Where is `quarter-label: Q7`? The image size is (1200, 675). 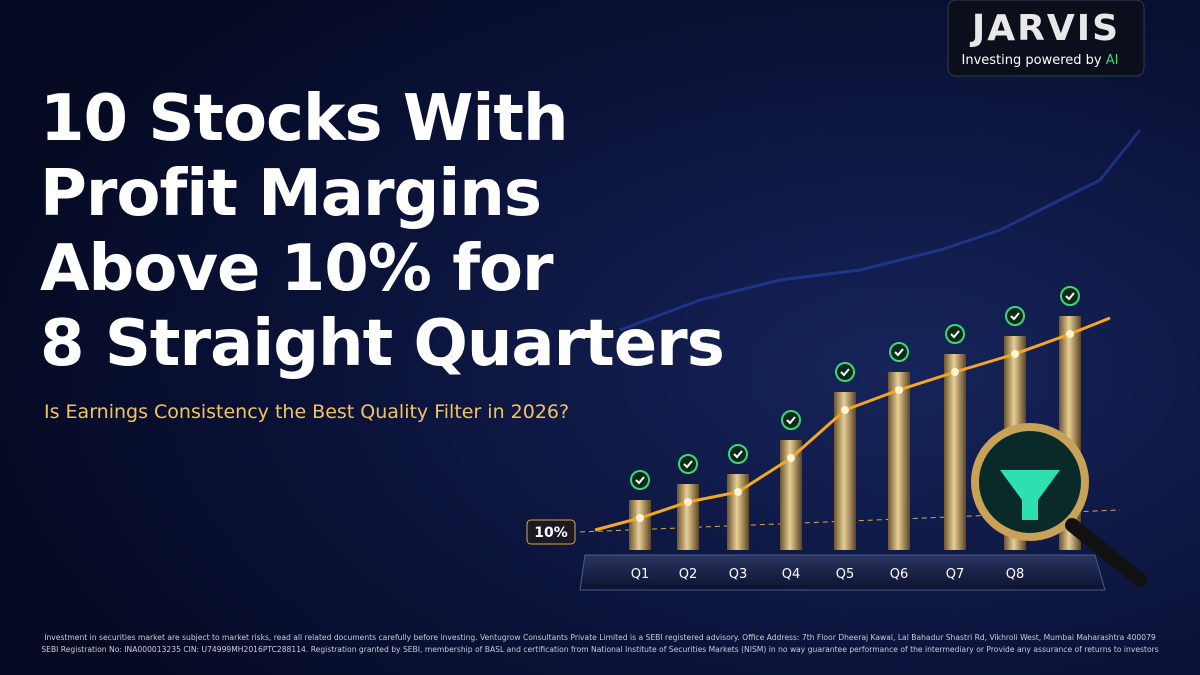 quarter-label: Q7 is located at coordinates (955, 574).